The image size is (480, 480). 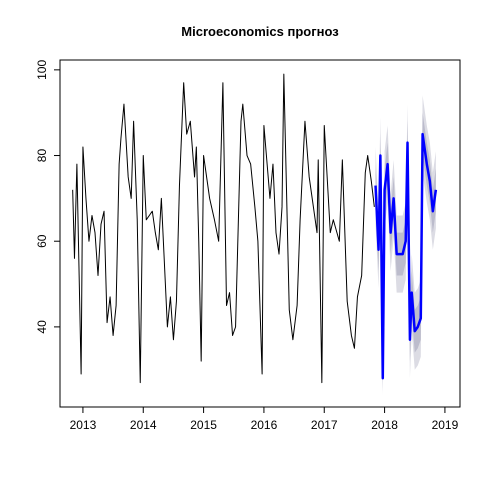 I want to click on series-line, so click(x=406, y=256).